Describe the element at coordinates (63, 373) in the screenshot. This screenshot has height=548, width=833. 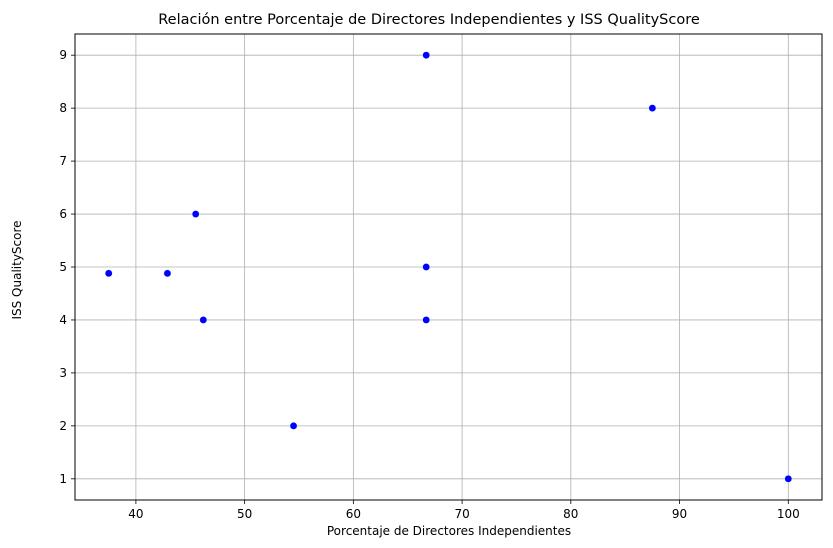
I see `y-tick-label: 3` at that location.